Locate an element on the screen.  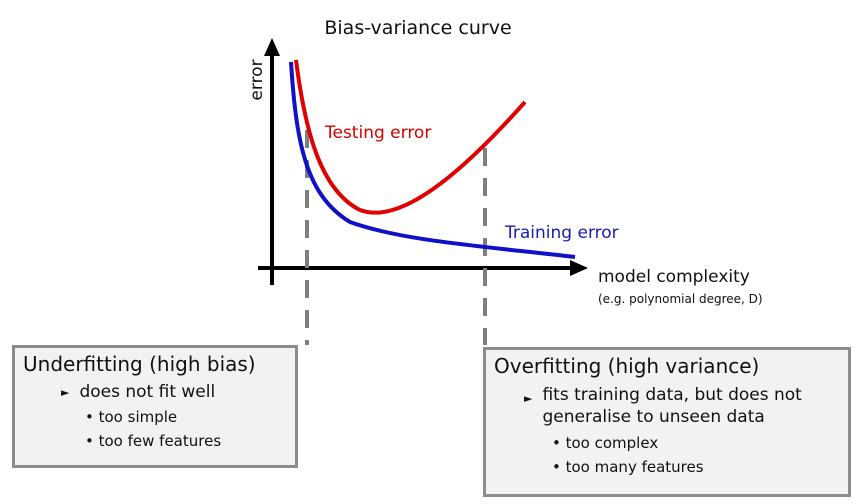
subpoint-text: too many features is located at coordinates (634, 467).